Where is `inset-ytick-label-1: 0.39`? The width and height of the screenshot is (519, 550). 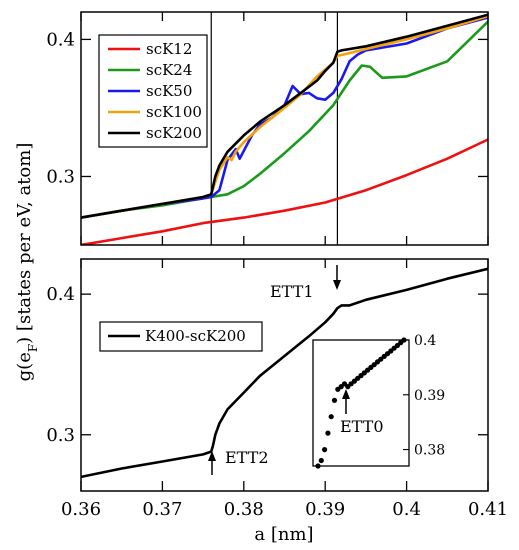
inset-ytick-label-1: 0.39 is located at coordinates (429, 396).